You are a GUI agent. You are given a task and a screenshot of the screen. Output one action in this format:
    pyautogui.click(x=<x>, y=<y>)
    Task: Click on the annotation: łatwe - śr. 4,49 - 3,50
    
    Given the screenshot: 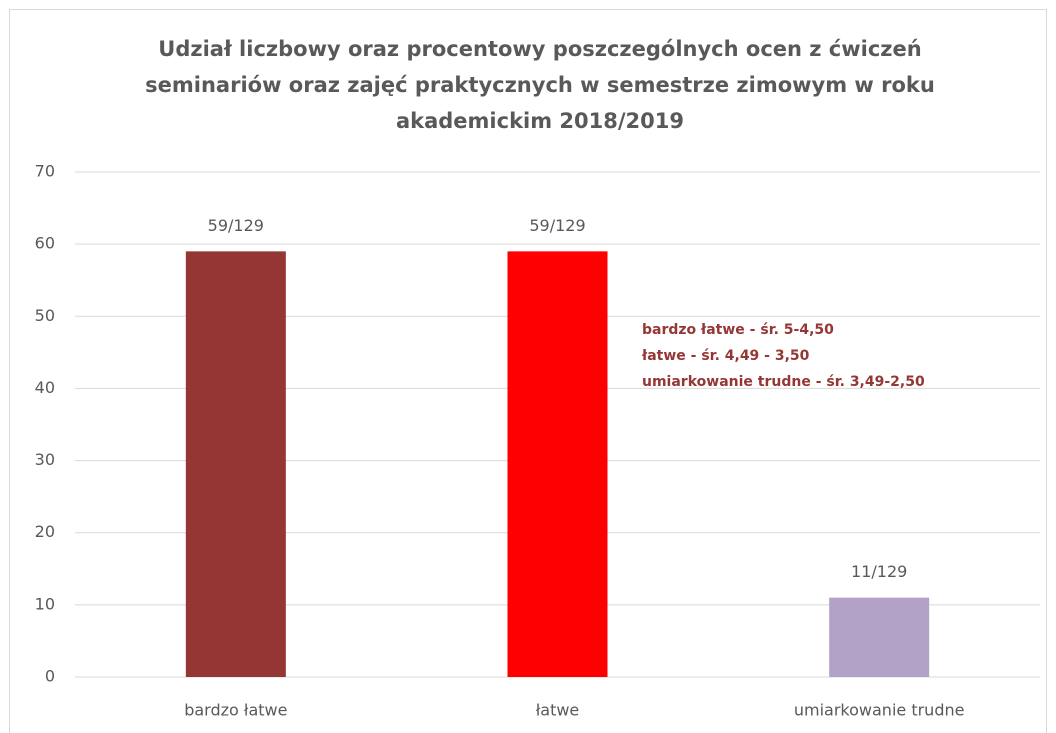 What is the action you would take?
    pyautogui.click(x=725, y=356)
    